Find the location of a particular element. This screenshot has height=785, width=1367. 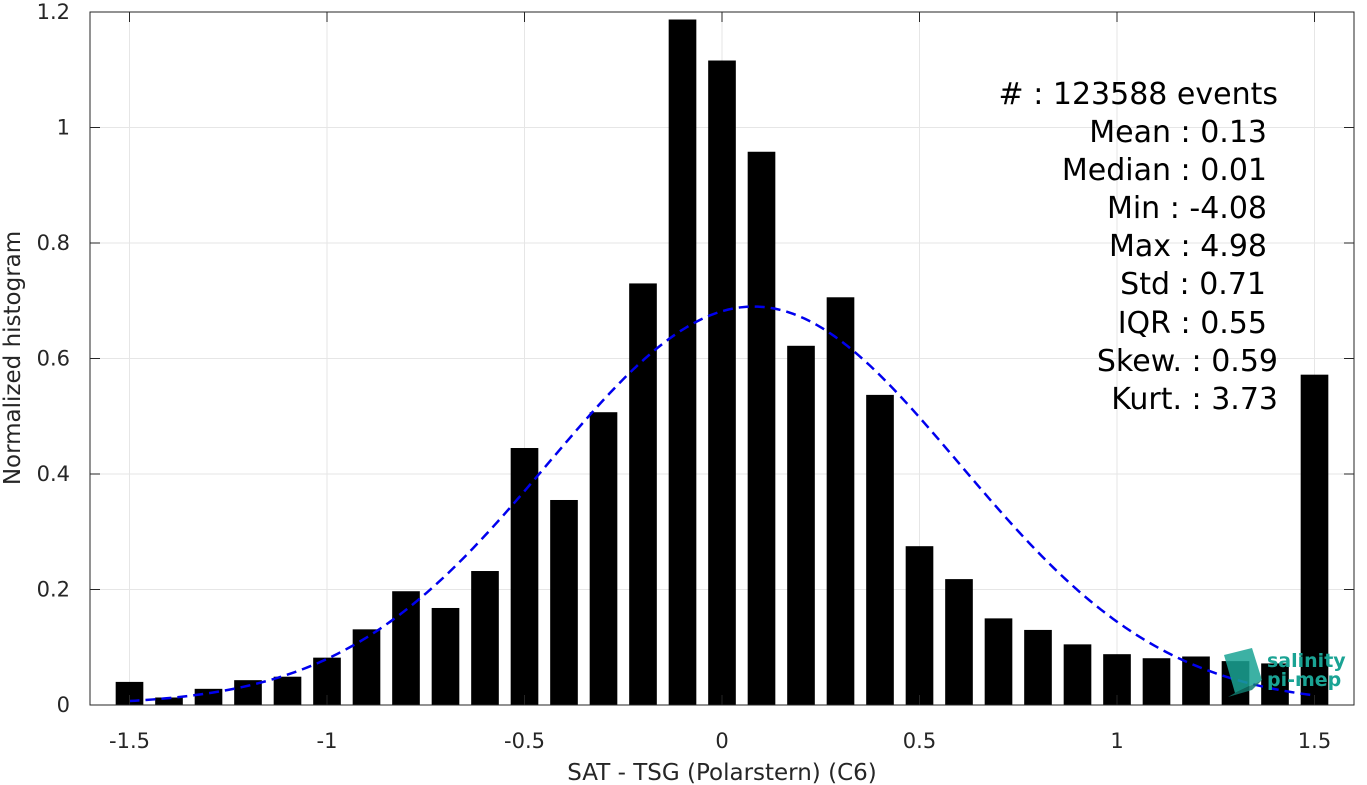

y-tick-label-6: 1.2 is located at coordinates (53, 12).